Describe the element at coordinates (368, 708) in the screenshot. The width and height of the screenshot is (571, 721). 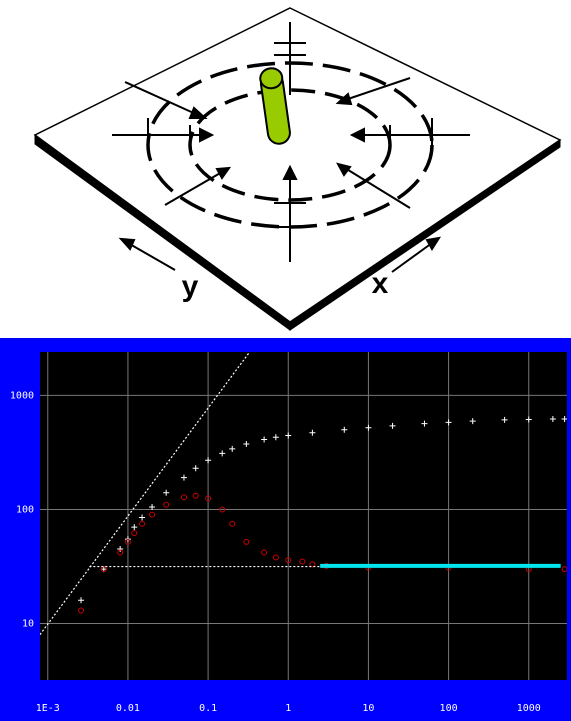
I see `x-tick-label: 10` at that location.